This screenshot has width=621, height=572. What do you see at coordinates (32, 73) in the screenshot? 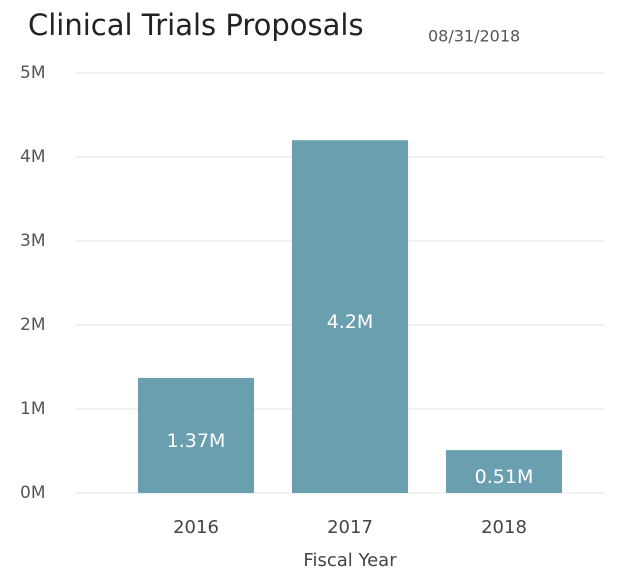
I see `y-tick-label: 5M` at bounding box center [32, 73].